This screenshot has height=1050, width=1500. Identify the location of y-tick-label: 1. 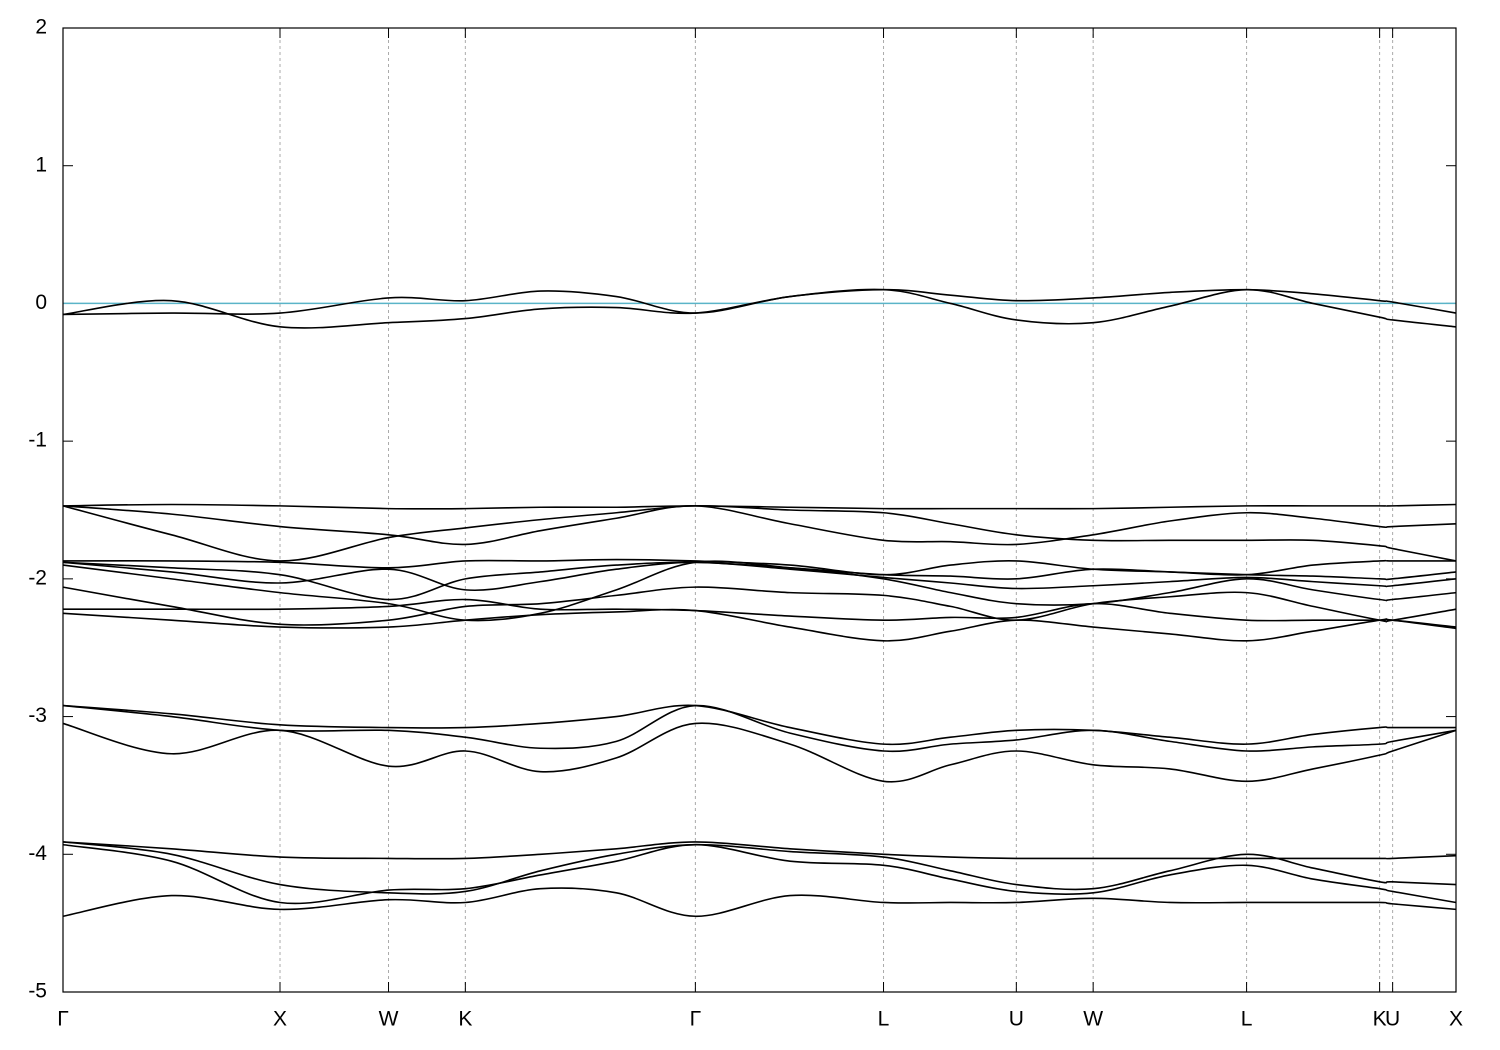
(41, 164).